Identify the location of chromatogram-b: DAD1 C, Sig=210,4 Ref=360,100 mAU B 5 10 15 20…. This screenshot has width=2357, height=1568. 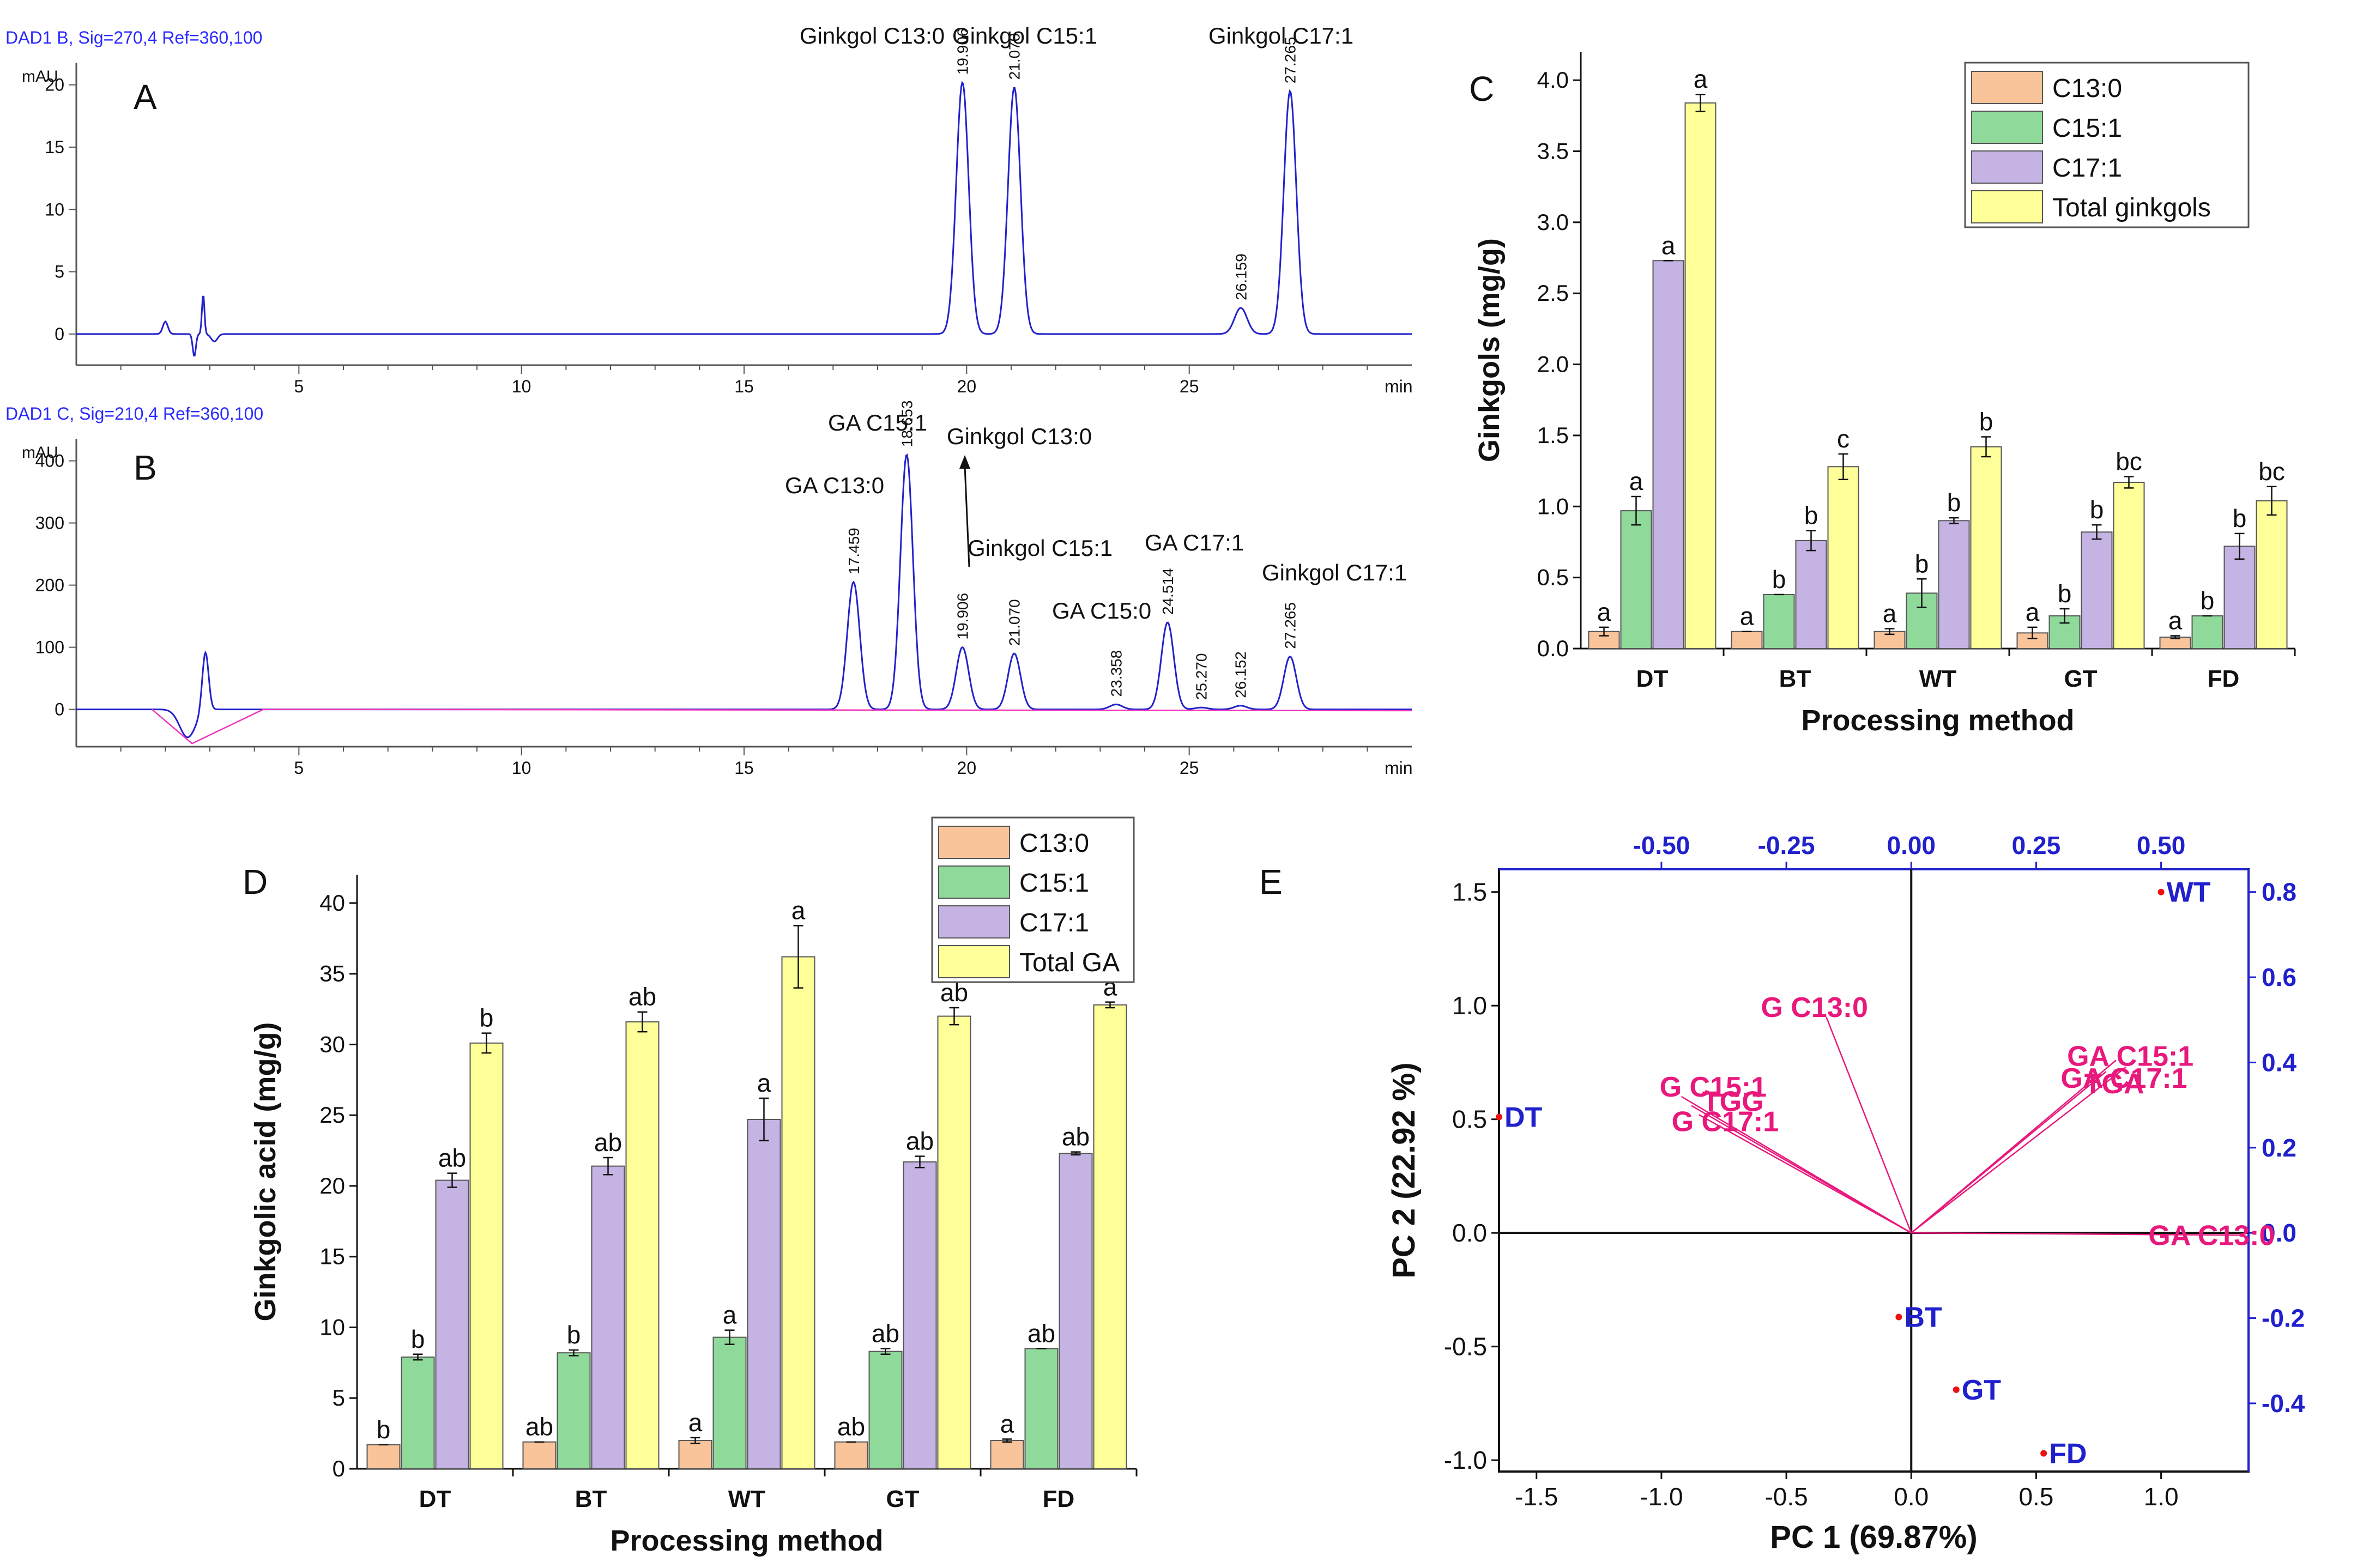
(709, 589).